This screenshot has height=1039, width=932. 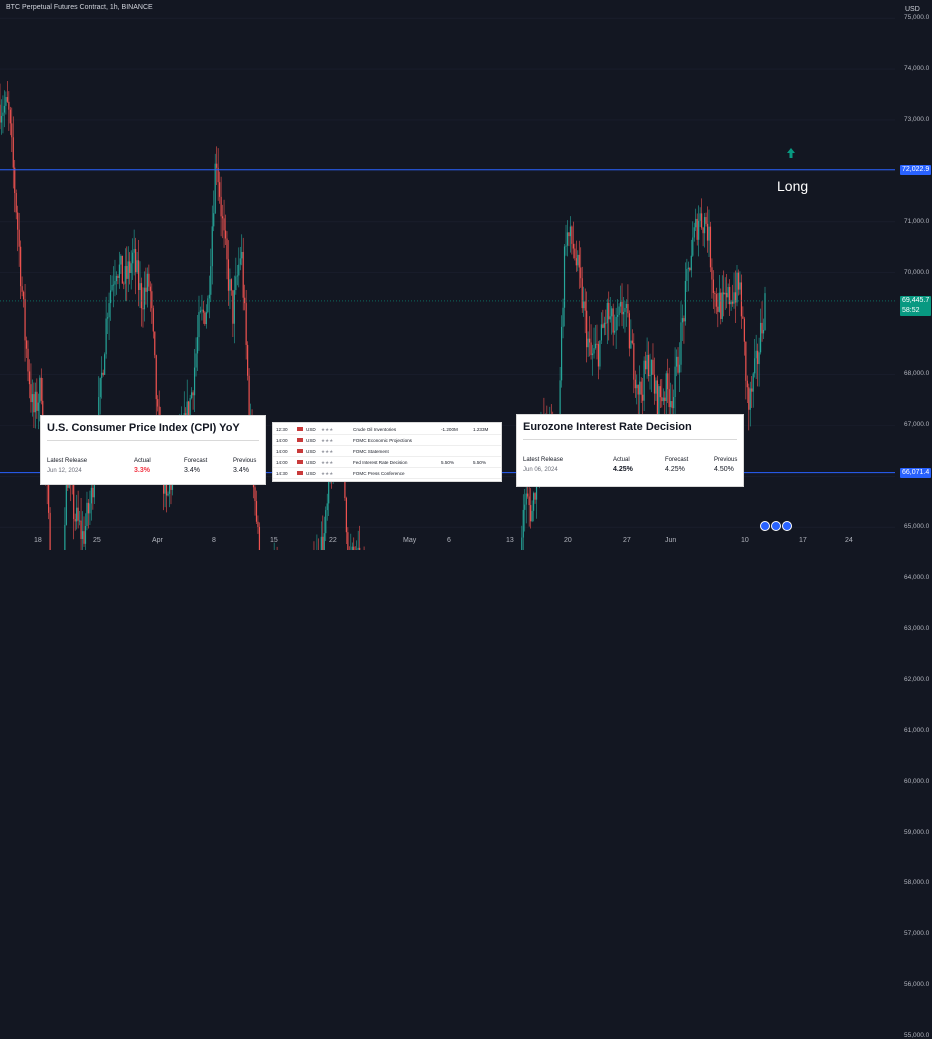 What do you see at coordinates (916, 628) in the screenshot?
I see `price-tick-label: 63,000.0` at bounding box center [916, 628].